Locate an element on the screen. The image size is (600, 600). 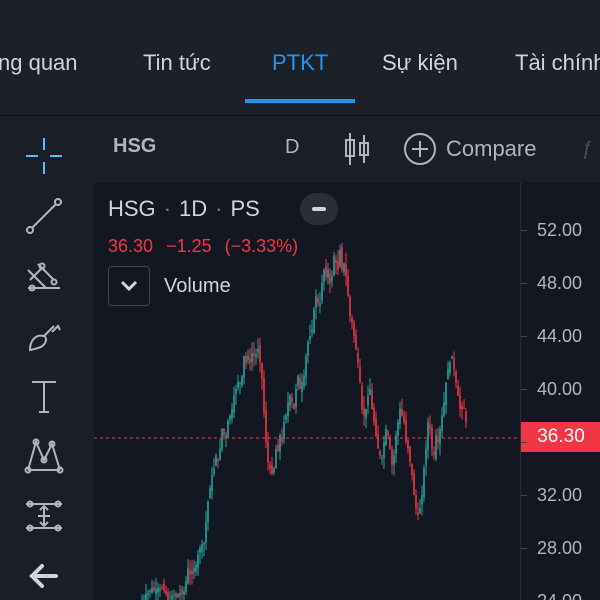
indicators-icon: ƒ is located at coordinates (588, 149).